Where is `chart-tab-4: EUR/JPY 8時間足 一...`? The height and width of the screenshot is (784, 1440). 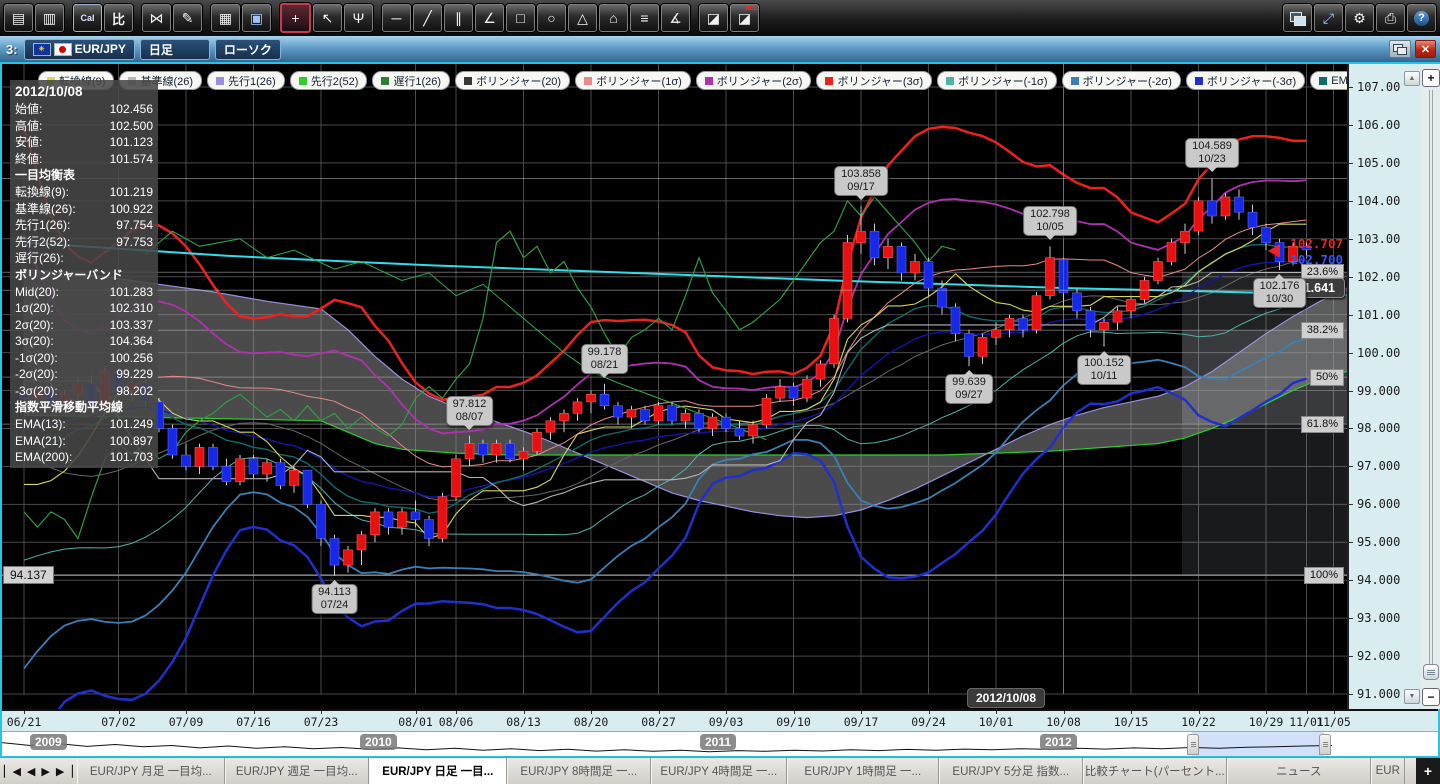
chart-tab-4: EUR/JPY 8時間足 一... is located at coordinates (578, 771).